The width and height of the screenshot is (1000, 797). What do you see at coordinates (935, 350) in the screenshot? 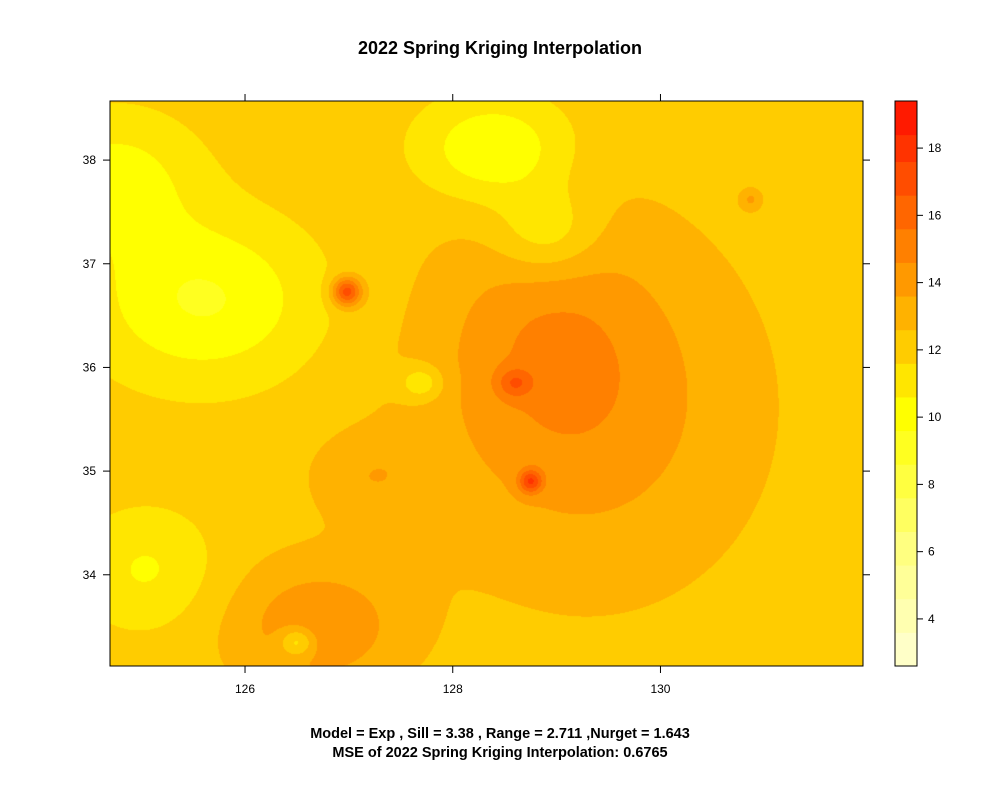
I see `colorbar-tick-label: 12` at bounding box center [935, 350].